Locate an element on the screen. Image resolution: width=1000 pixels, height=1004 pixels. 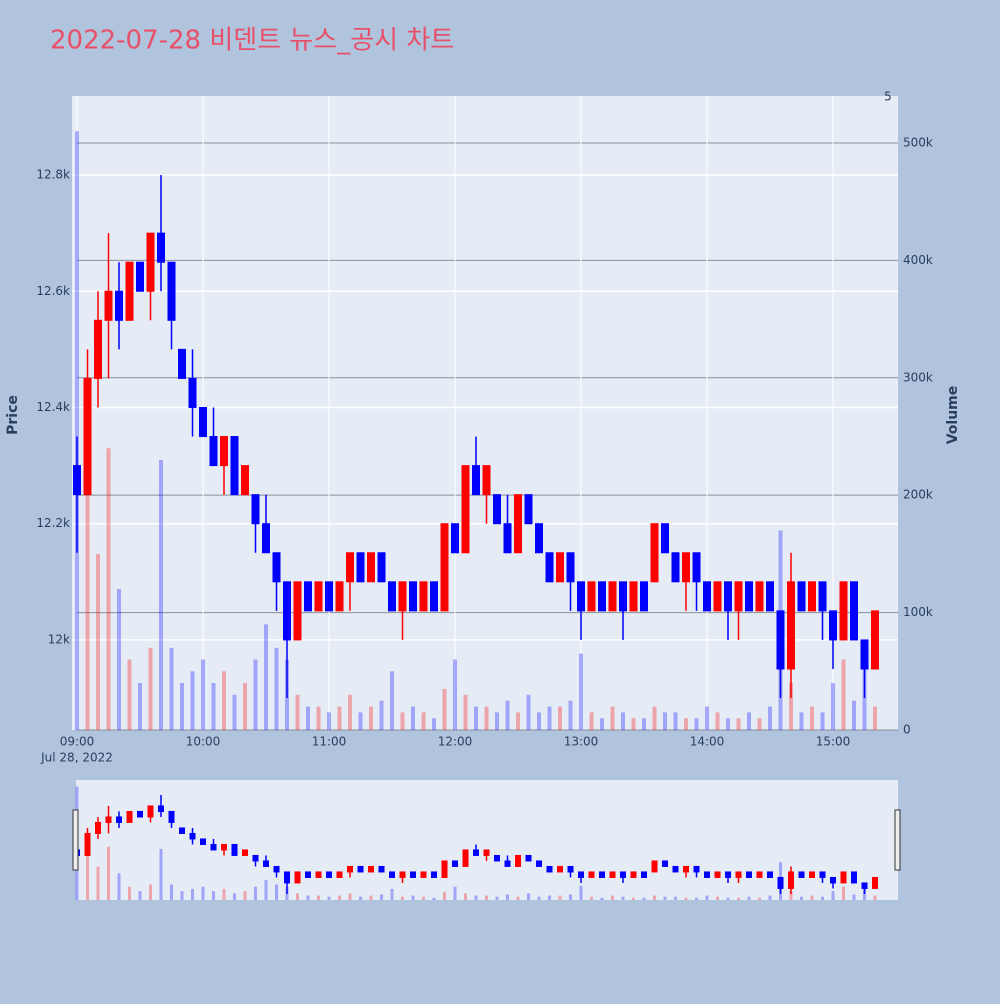
x-tick-label: 15:00 is located at coordinates (833, 742).